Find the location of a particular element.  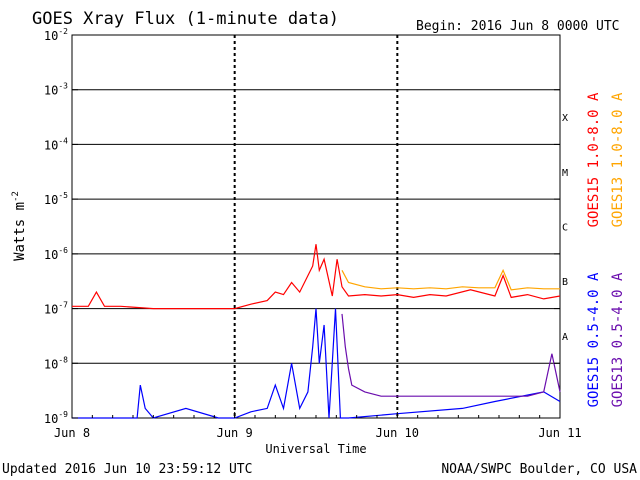

y-tick-exponent: -6 is located at coordinates (63, 250).